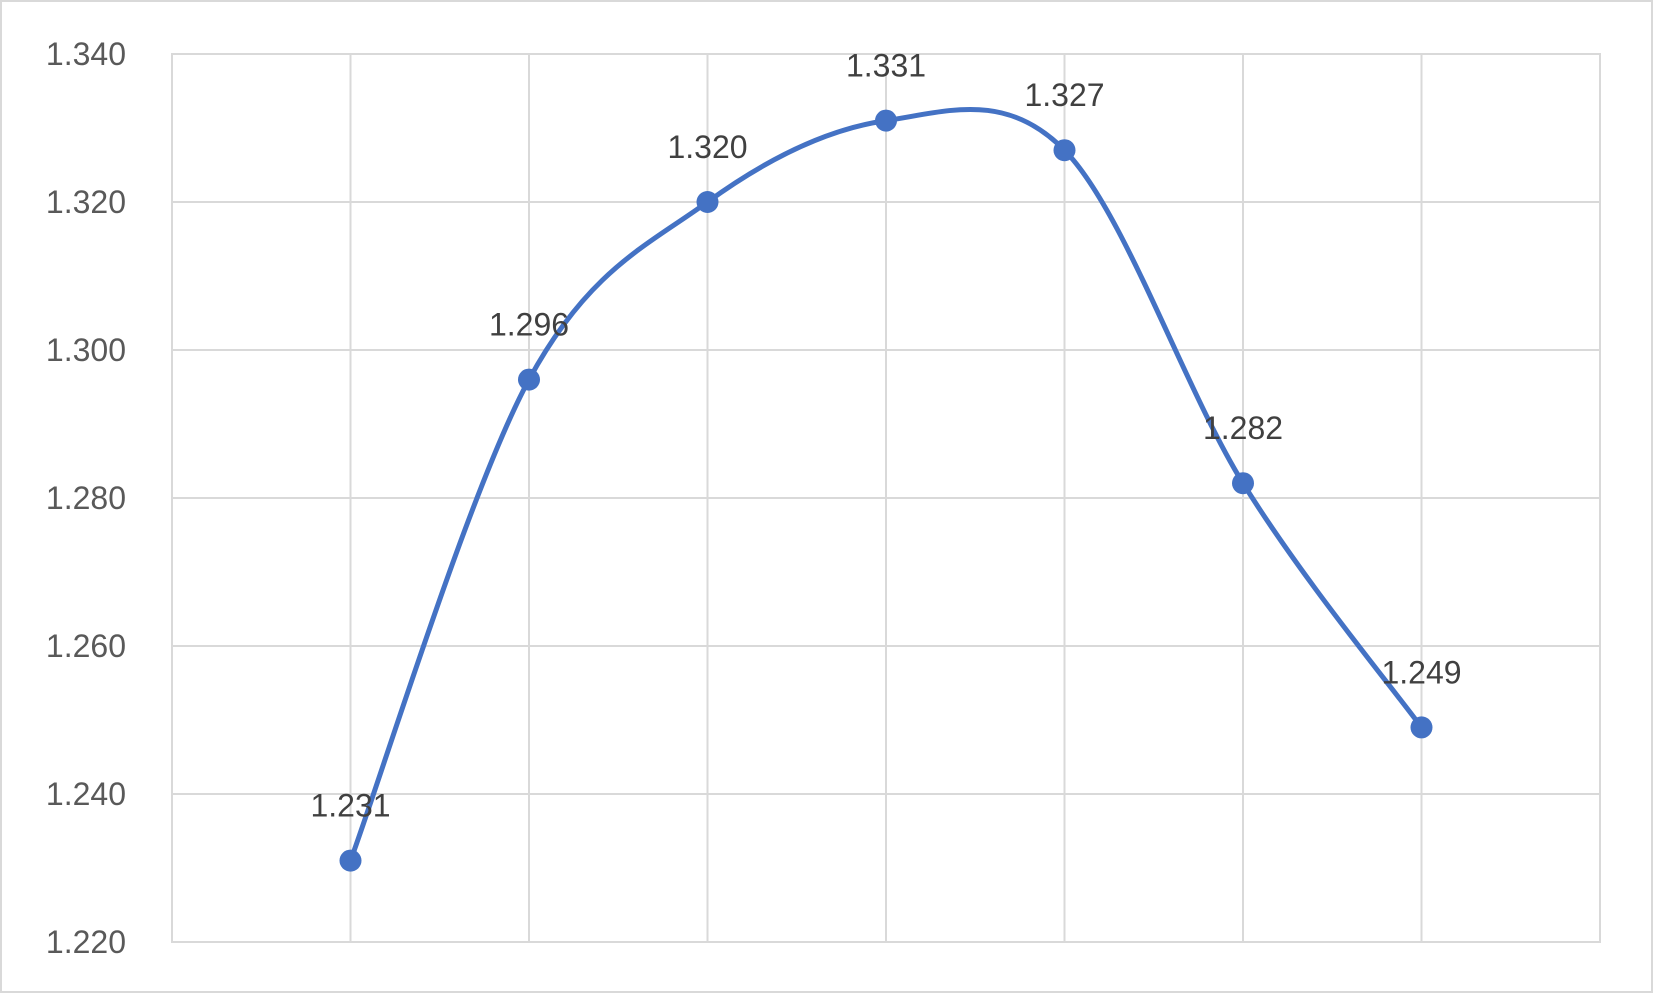  What do you see at coordinates (86, 646) in the screenshot?
I see `y-tick-label: 1.260` at bounding box center [86, 646].